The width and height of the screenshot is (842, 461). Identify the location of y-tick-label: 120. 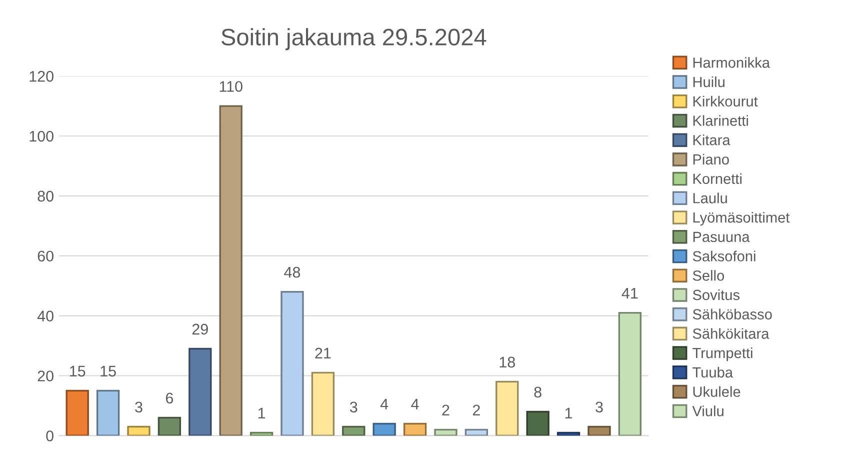
(42, 76).